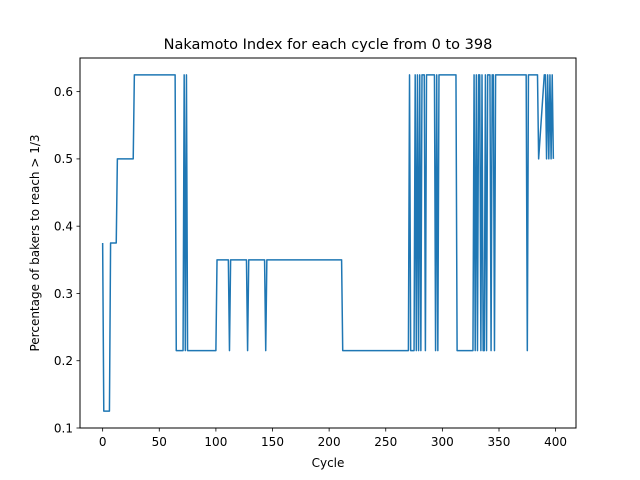 The image size is (640, 480). What do you see at coordinates (215, 442) in the screenshot?
I see `x-tick-label: 100` at bounding box center [215, 442].